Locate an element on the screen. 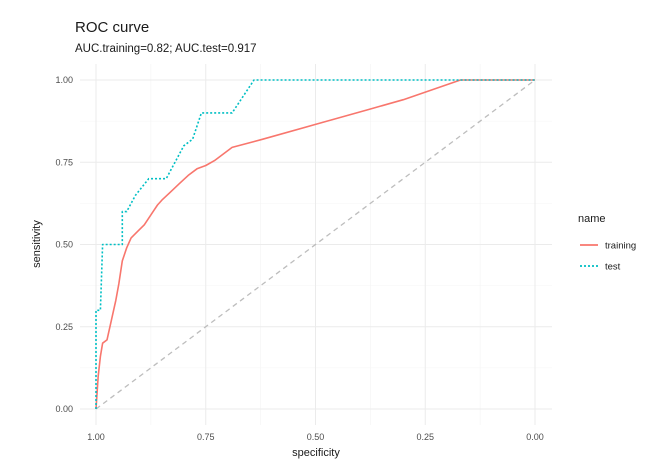  legend-label-training: training is located at coordinates (620, 246).